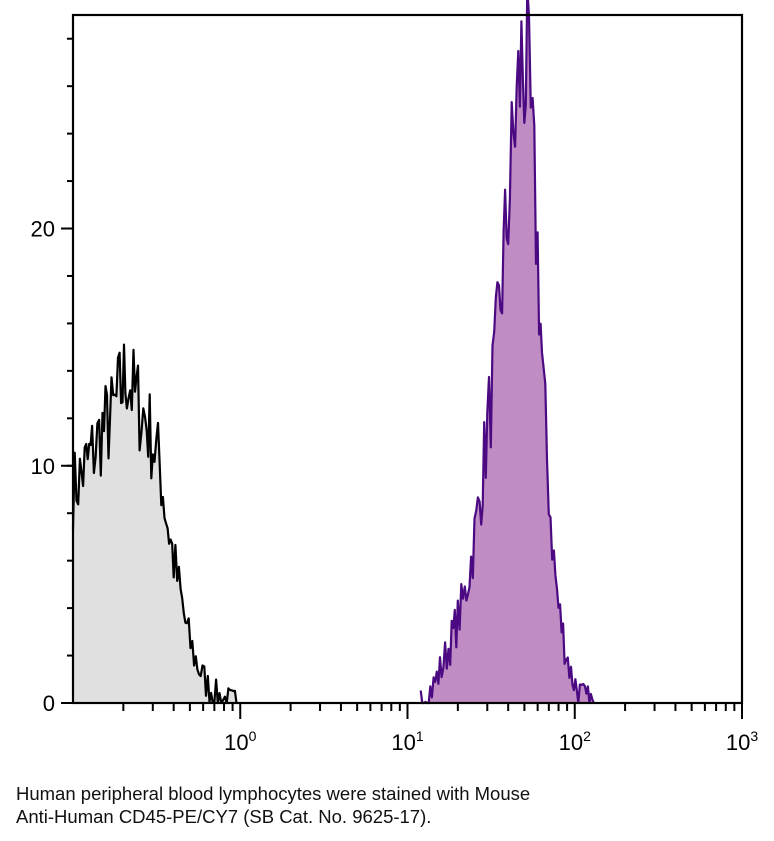  What do you see at coordinates (49, 703) in the screenshot?
I see `y-tick-label: 0` at bounding box center [49, 703].